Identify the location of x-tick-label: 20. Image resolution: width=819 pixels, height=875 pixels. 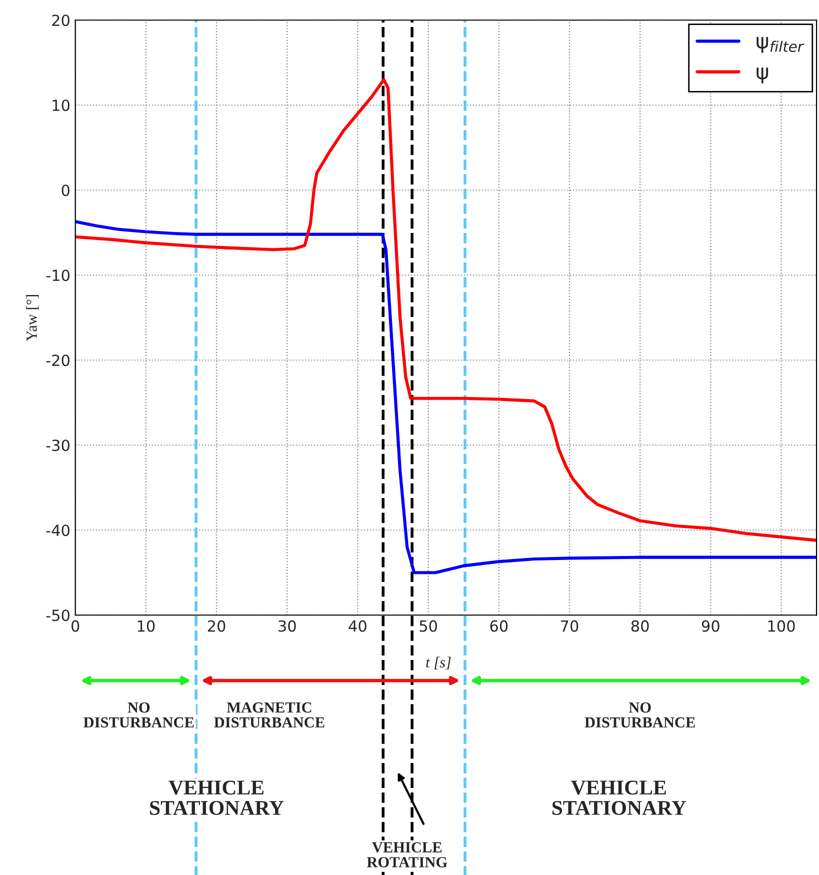
(217, 626).